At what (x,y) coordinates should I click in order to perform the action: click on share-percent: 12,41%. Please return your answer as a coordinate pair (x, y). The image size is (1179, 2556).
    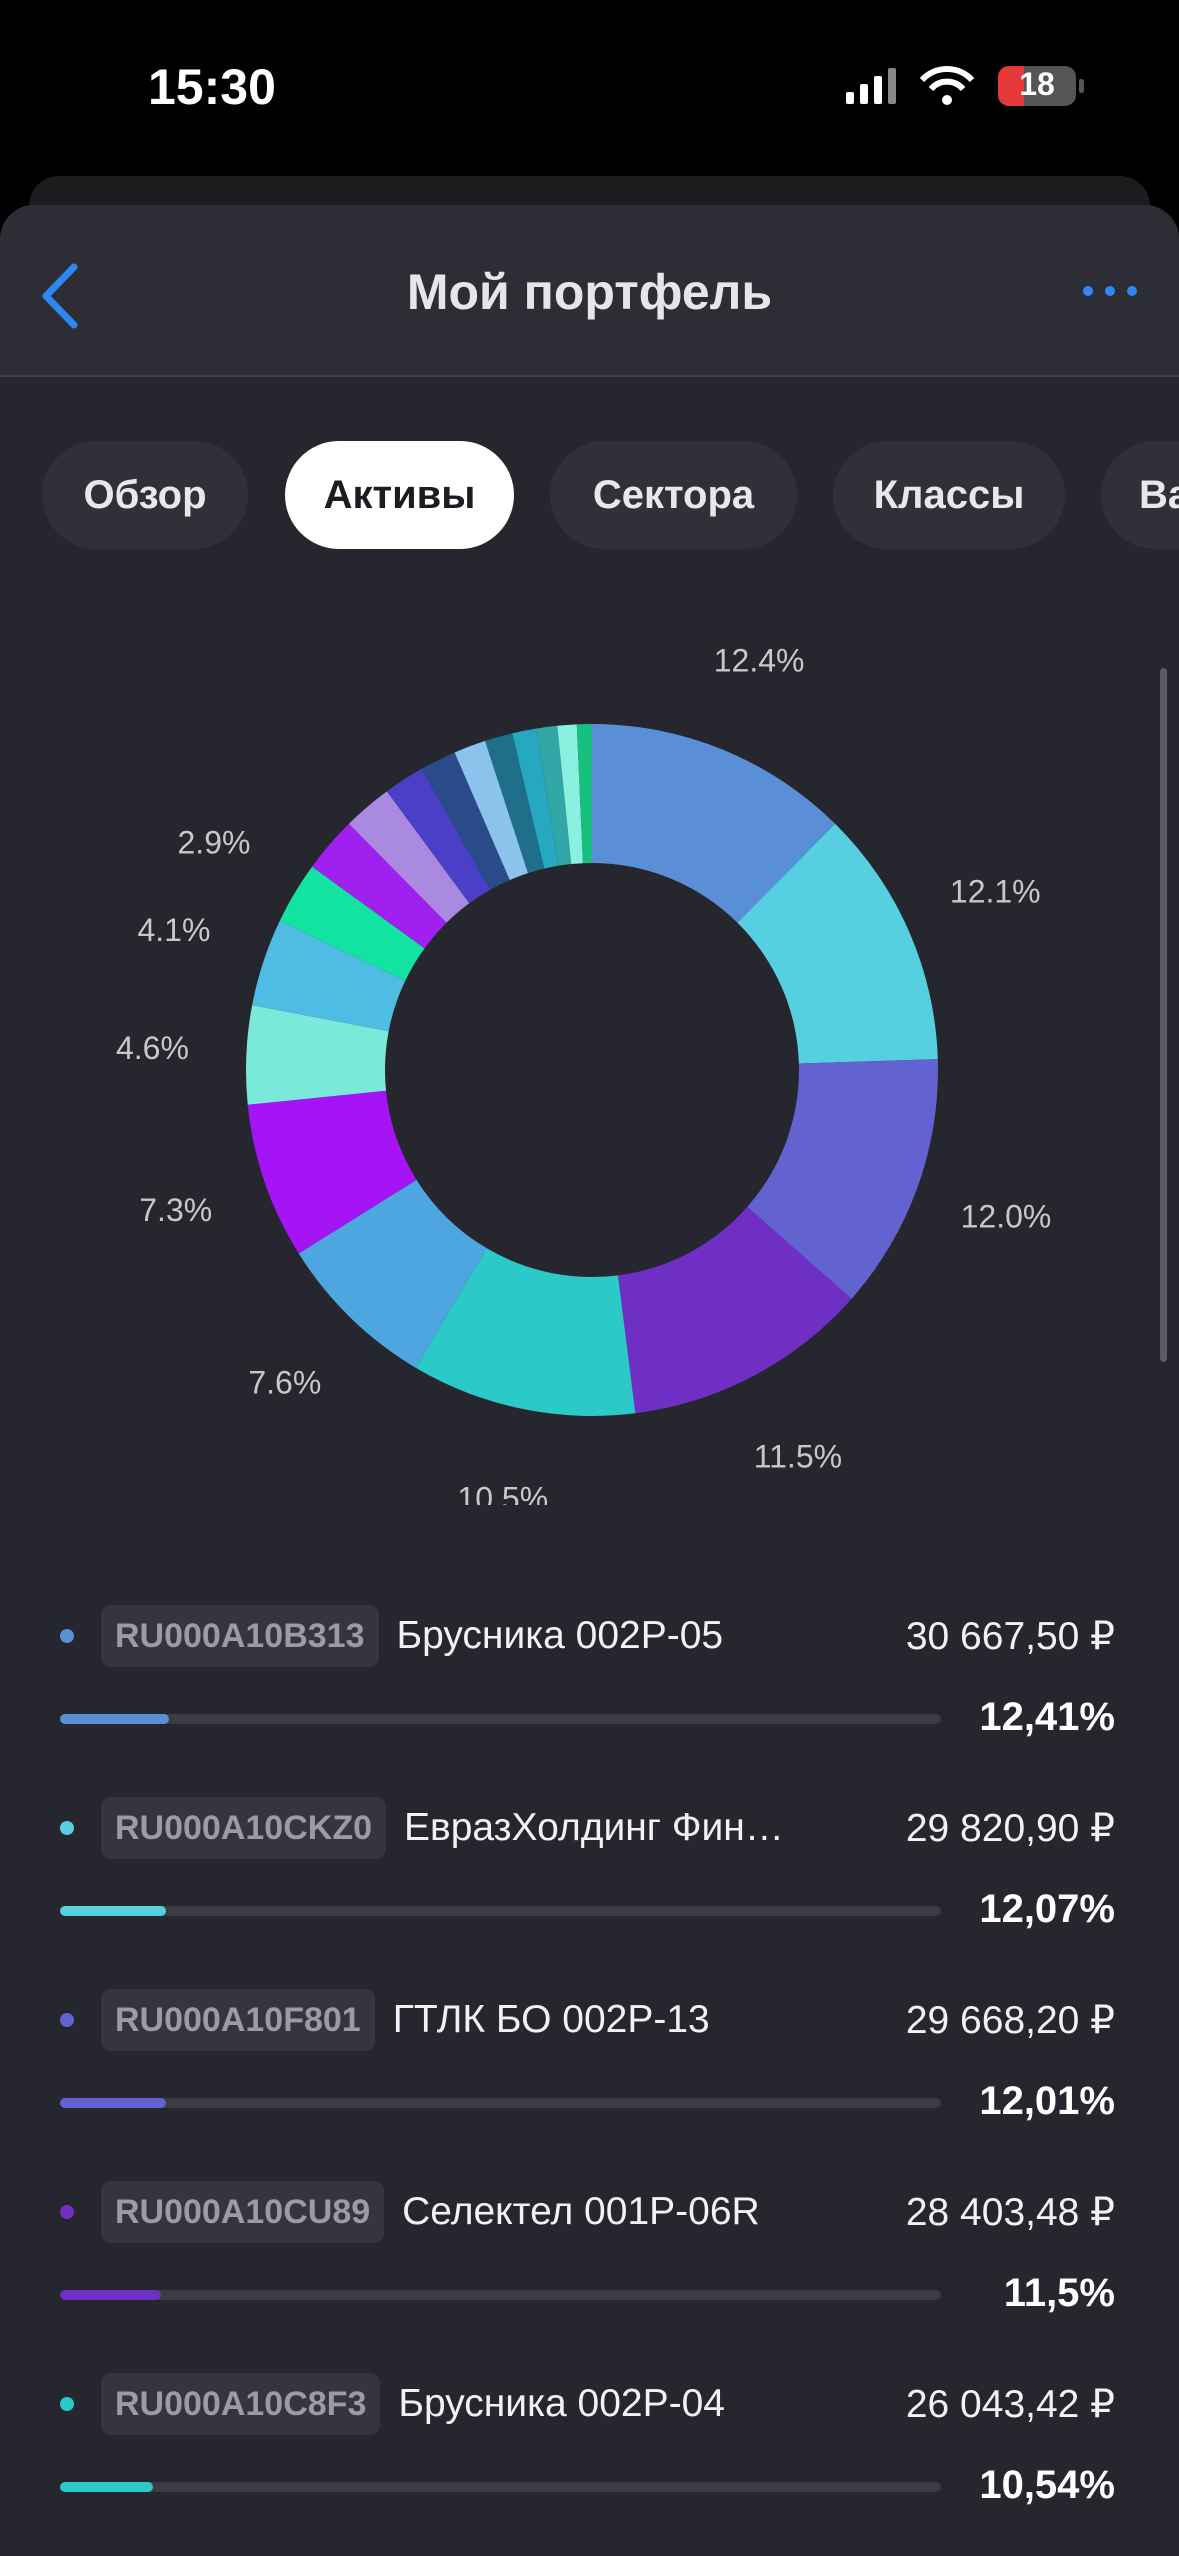
    Looking at the image, I should click on (1047, 1717).